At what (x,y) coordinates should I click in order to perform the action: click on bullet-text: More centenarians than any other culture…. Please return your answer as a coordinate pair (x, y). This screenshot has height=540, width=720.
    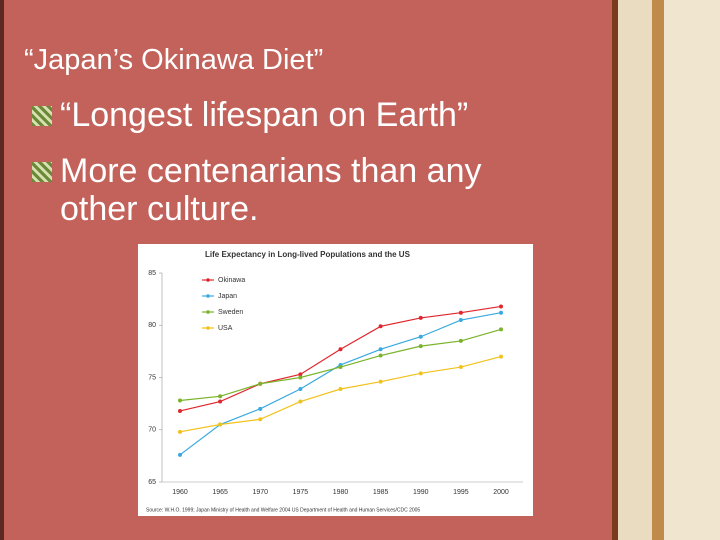
    Looking at the image, I should click on (271, 190).